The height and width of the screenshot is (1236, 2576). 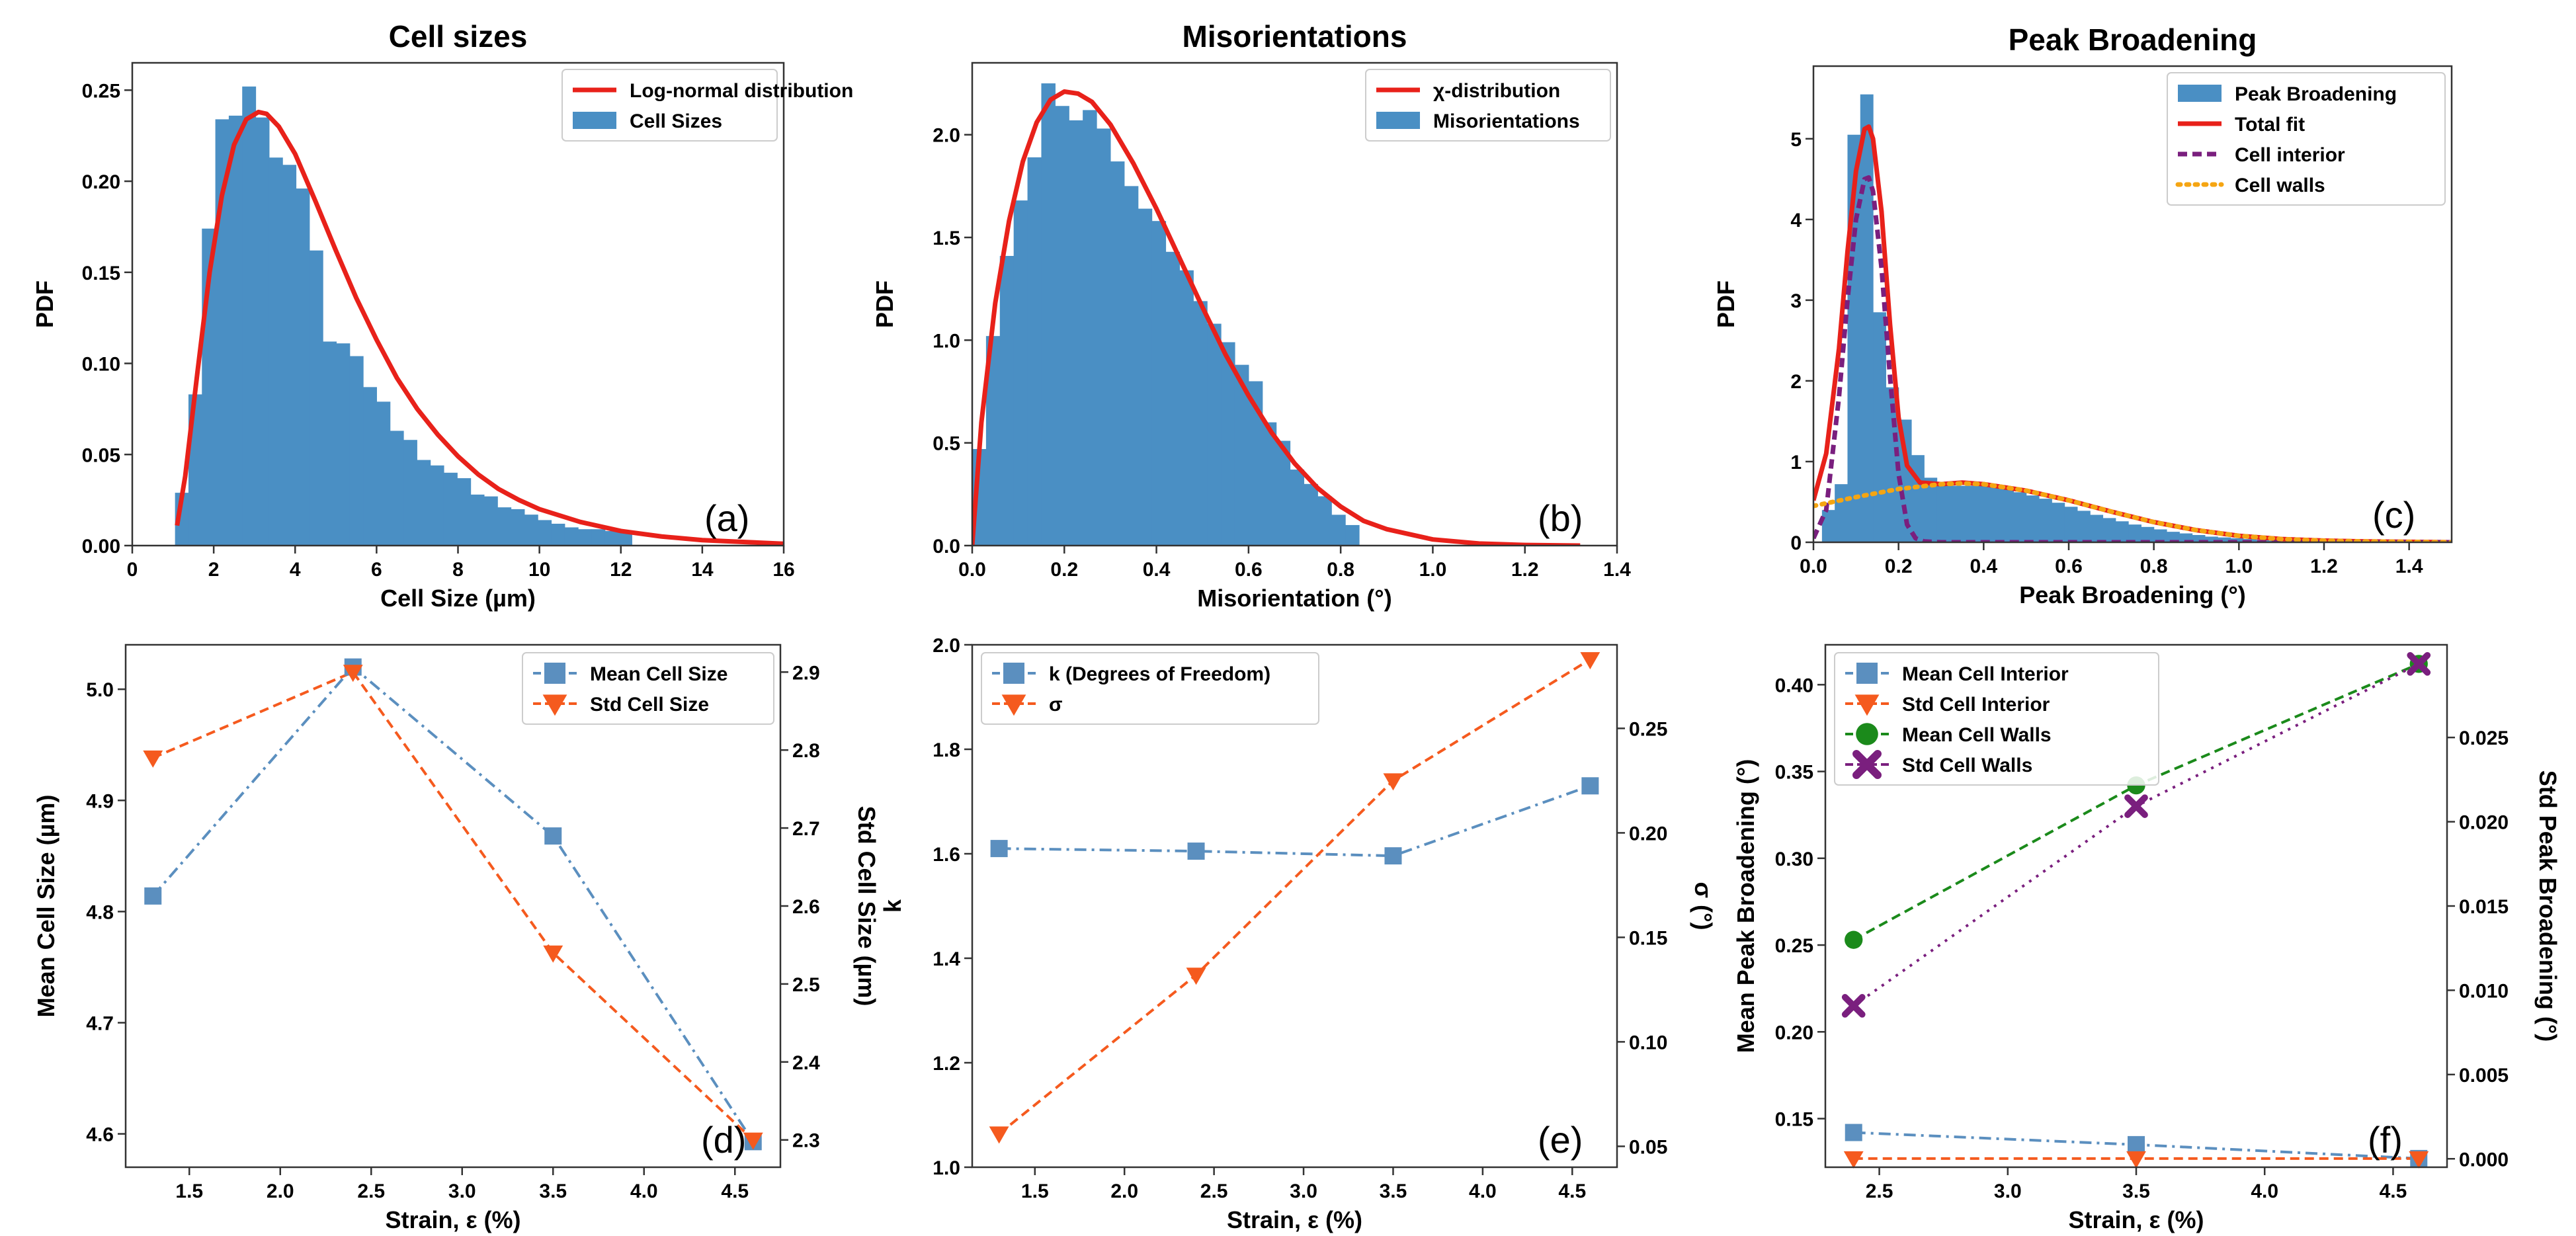 What do you see at coordinates (1294, 897) in the screenshot?
I see `plot-area-e` at bounding box center [1294, 897].